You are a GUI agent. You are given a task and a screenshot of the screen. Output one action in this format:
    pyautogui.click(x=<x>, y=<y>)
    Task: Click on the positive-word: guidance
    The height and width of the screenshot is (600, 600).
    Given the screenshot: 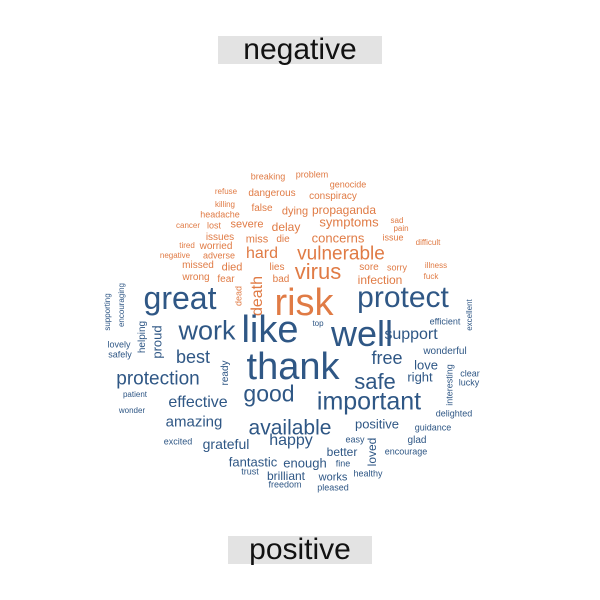 What is the action you would take?
    pyautogui.click(x=433, y=427)
    